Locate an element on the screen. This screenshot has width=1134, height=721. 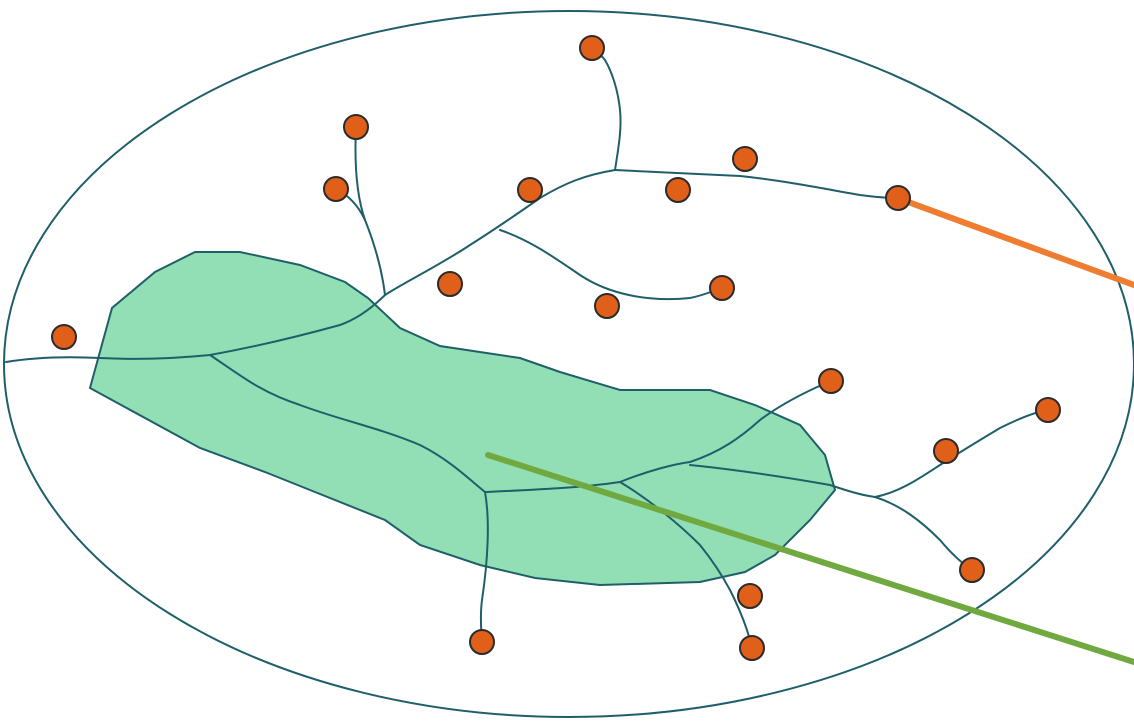
south-east-branch is located at coordinates (923, 533).